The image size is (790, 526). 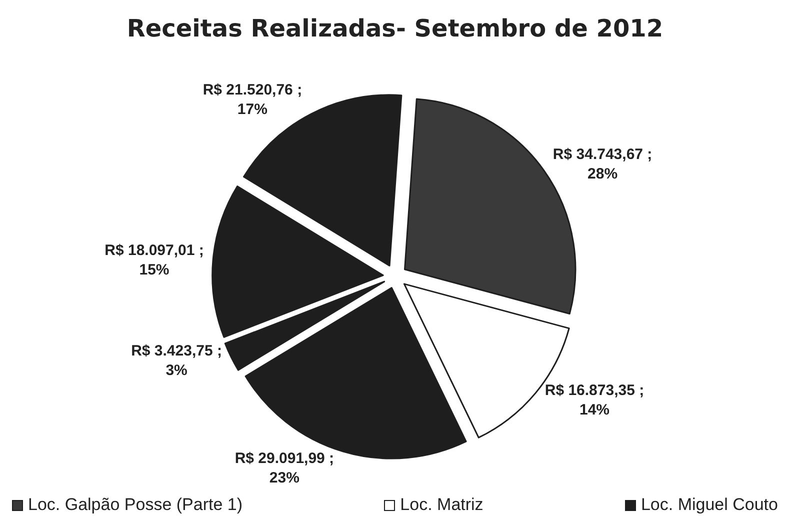 I want to click on data-label: R$ 34.743,67 ; 28%, so click(x=602, y=164).